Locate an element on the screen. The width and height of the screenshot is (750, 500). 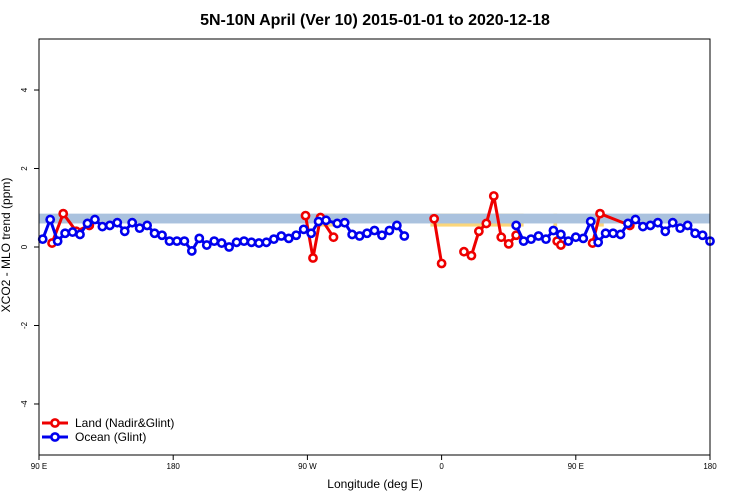
y-axis: -4 -2 0 2 4 is located at coordinates (29, 247).